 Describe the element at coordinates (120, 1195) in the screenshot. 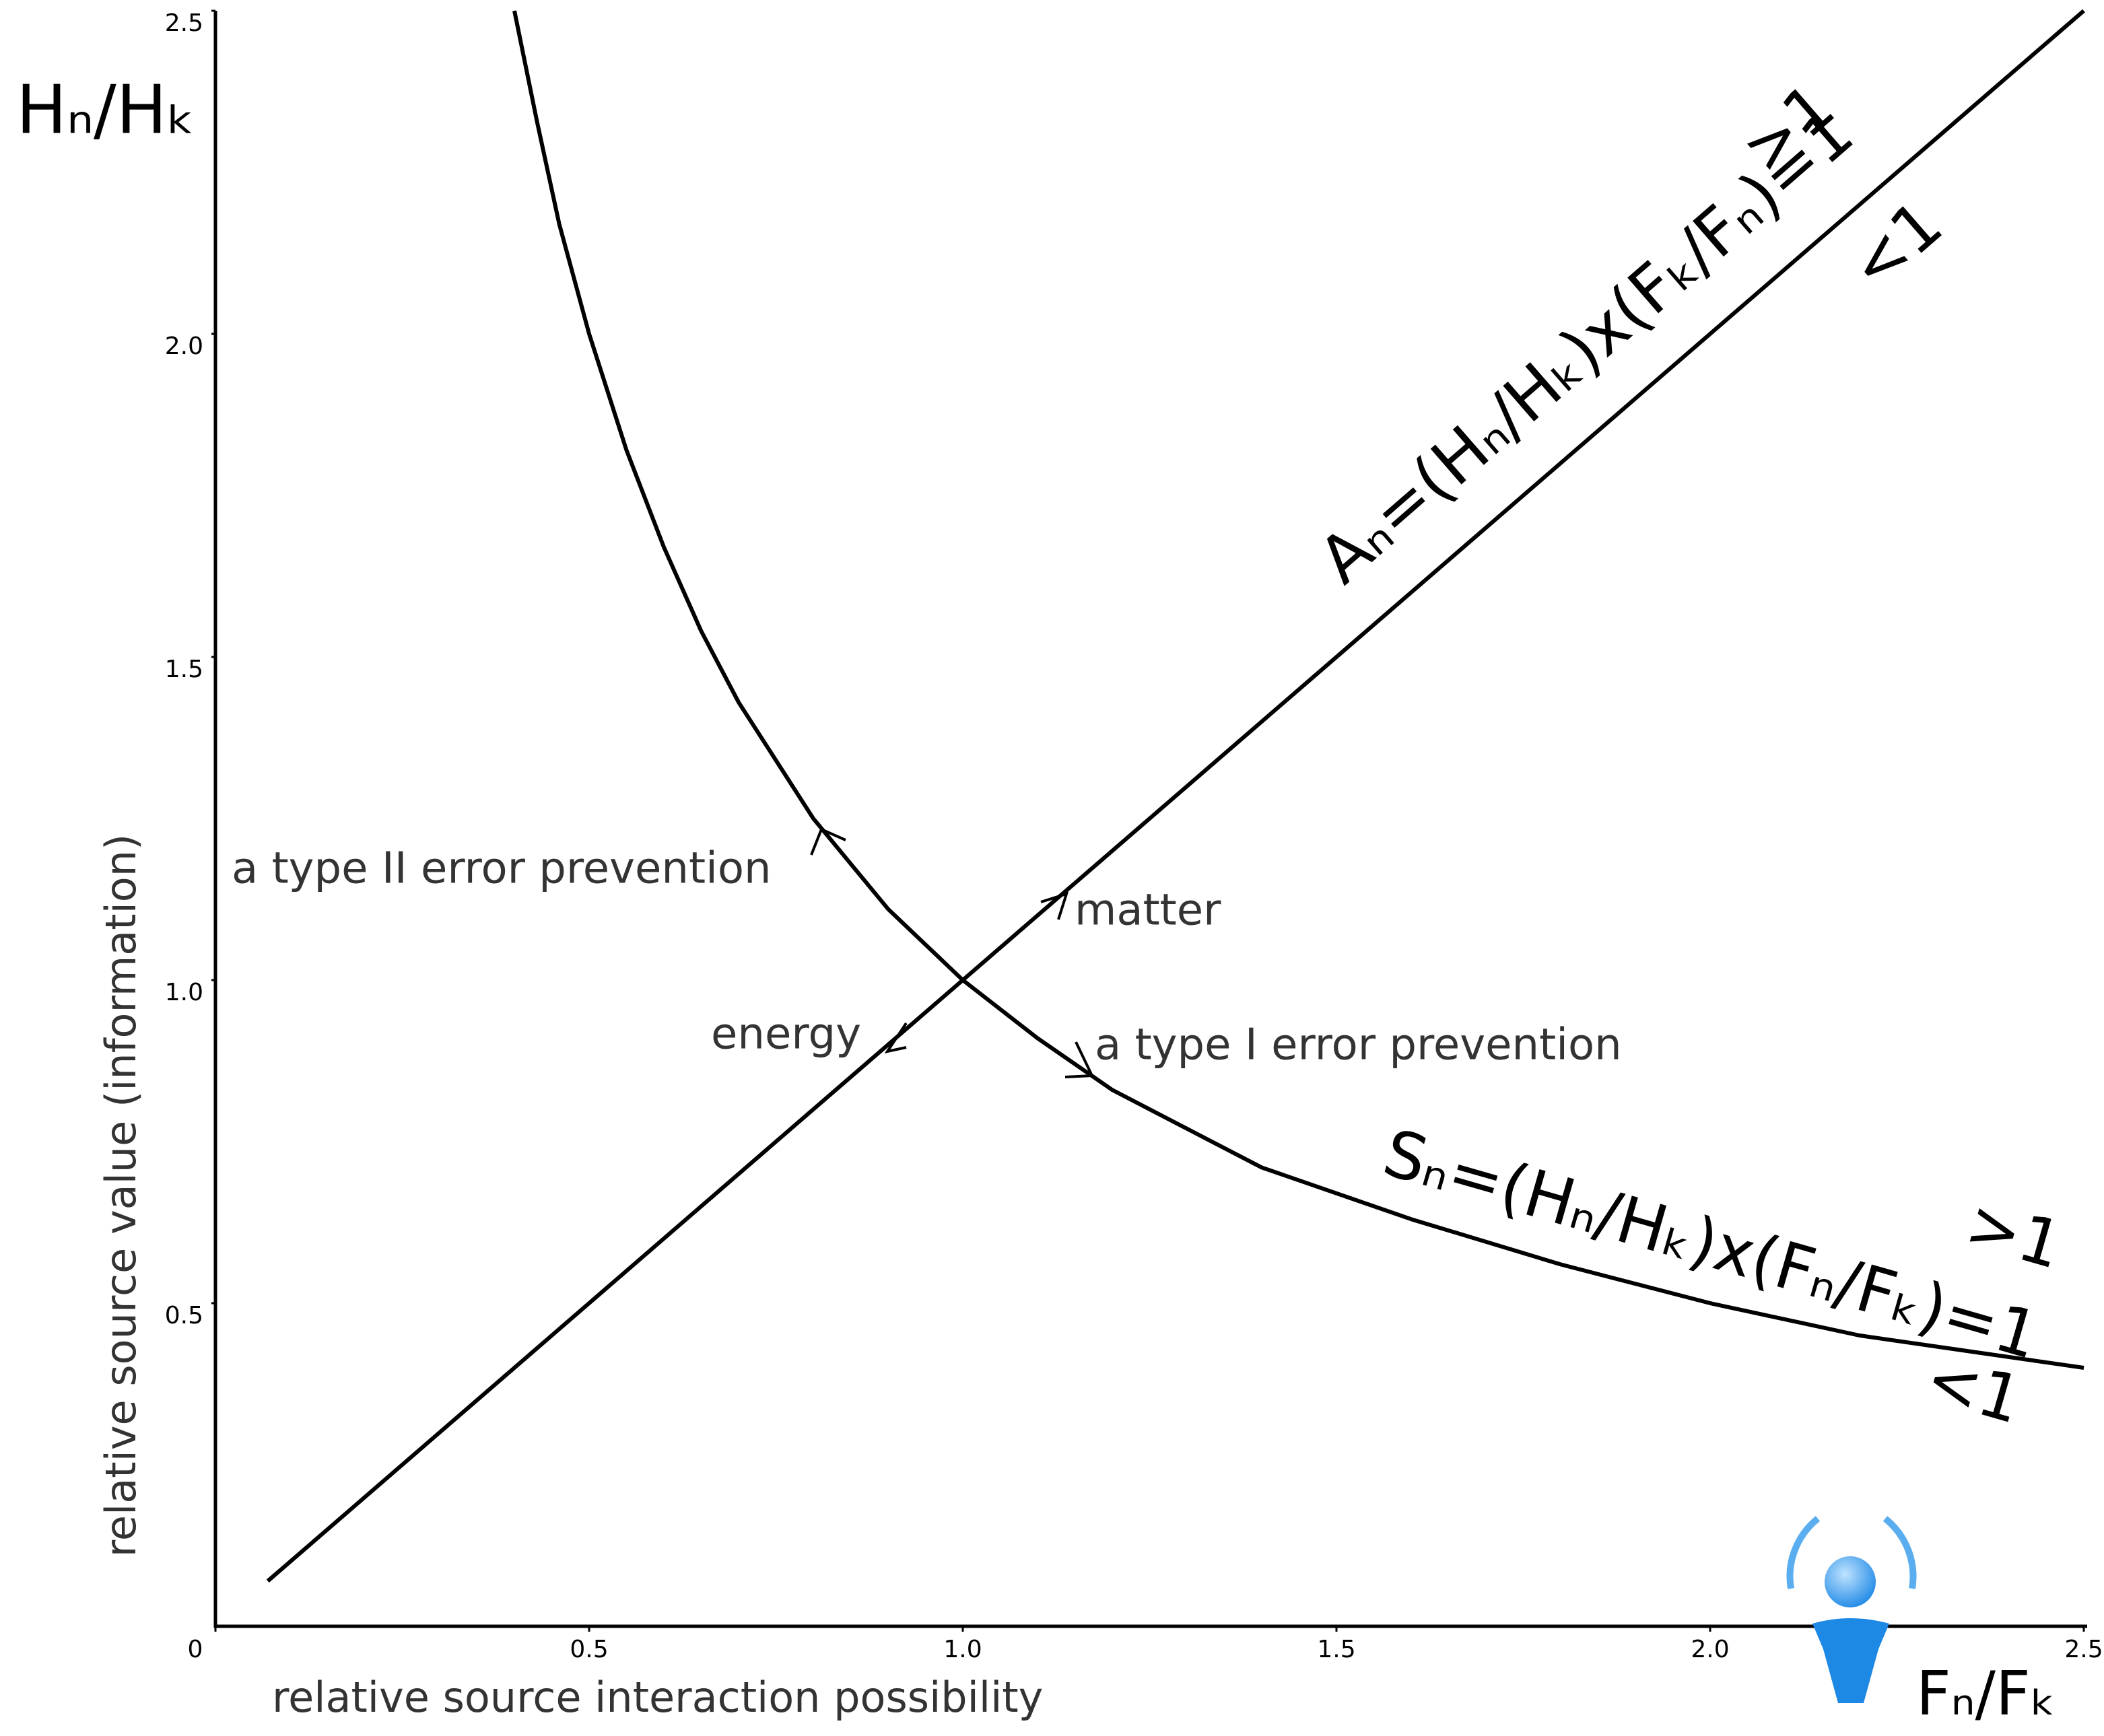

I see `y-axis-title: relative source value (information)` at that location.